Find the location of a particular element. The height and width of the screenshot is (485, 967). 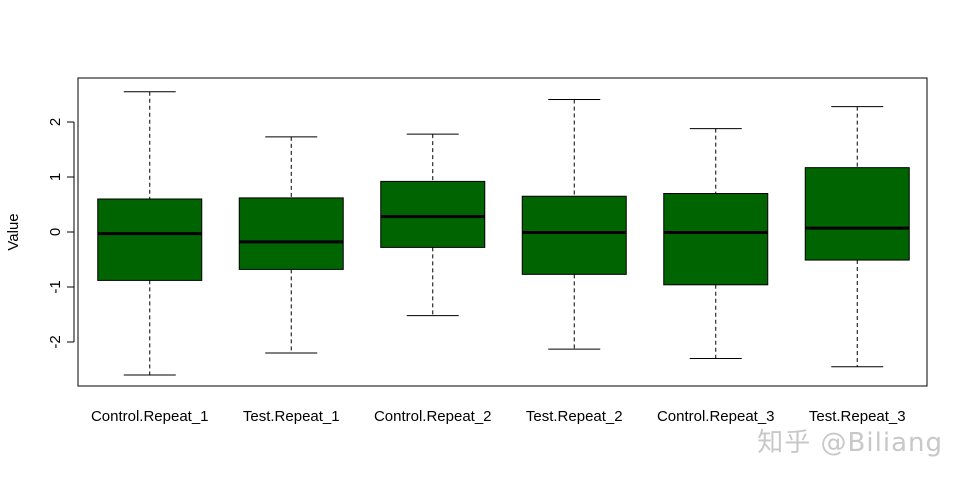

x-category-label: Test.Repeat_2 is located at coordinates (574, 416).